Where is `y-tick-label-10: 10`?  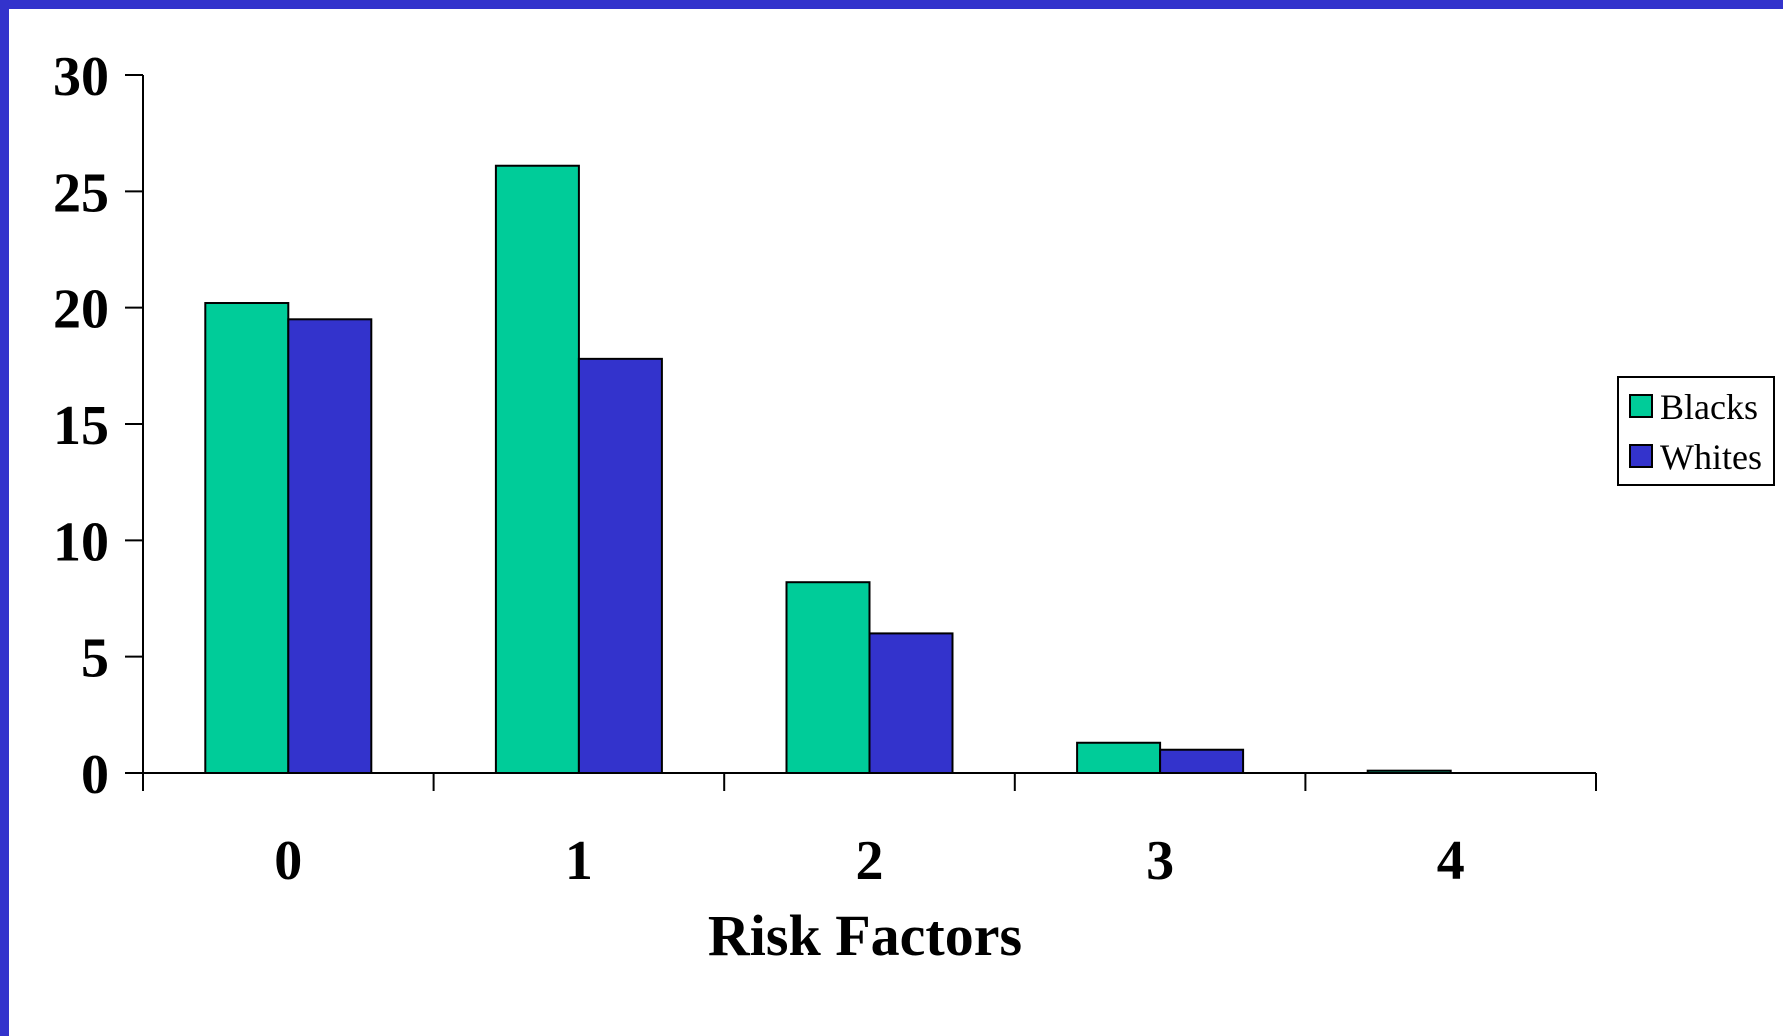 y-tick-label-10: 10 is located at coordinates (81, 542).